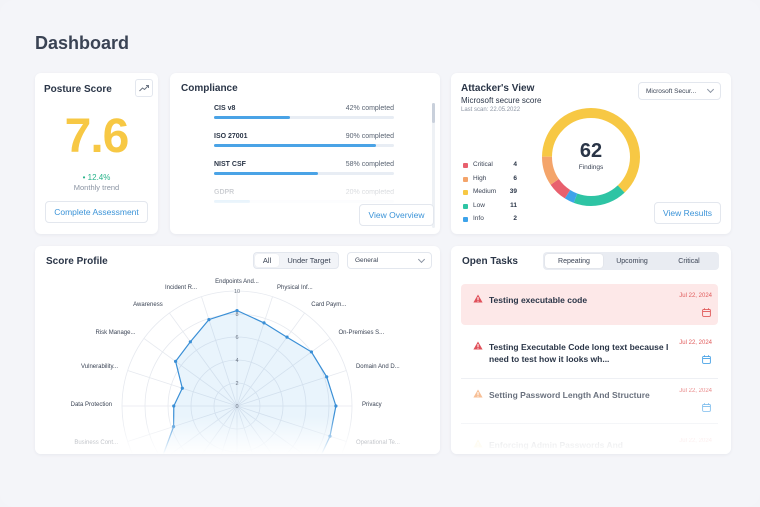 The width and height of the screenshot is (760, 507). Describe the element at coordinates (97, 136) in the screenshot. I see `posture-score-value: 7.6` at that location.